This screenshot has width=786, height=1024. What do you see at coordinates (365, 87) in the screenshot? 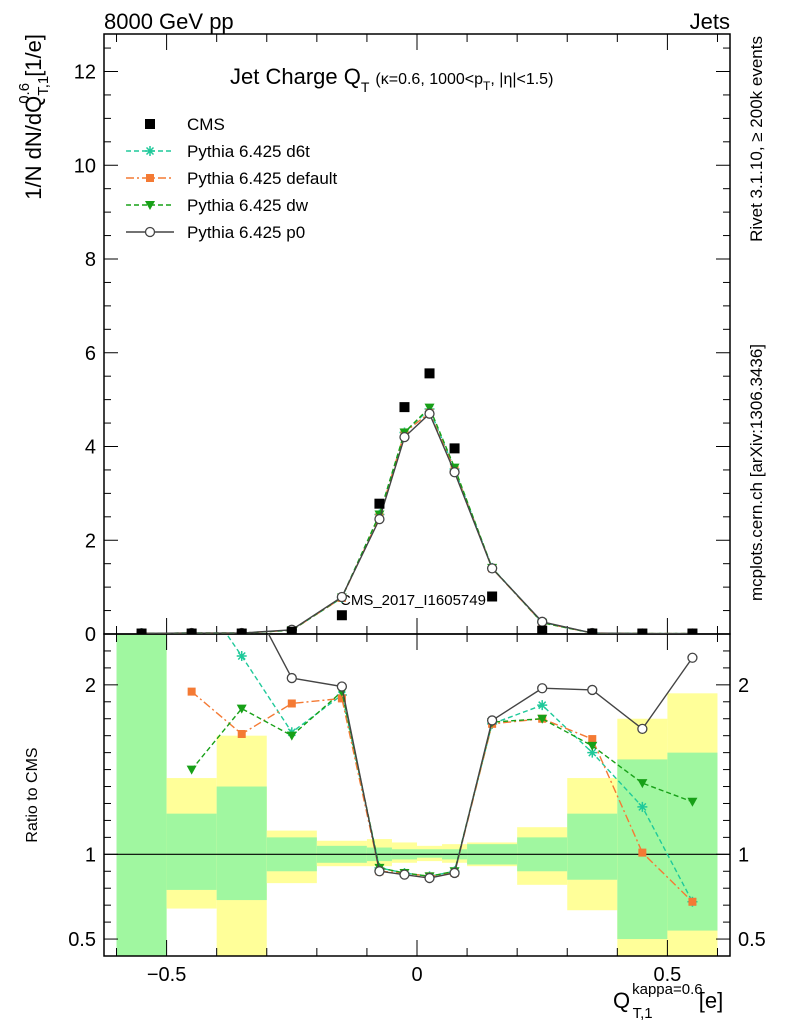
I see `main-title-sub: T` at bounding box center [365, 87].